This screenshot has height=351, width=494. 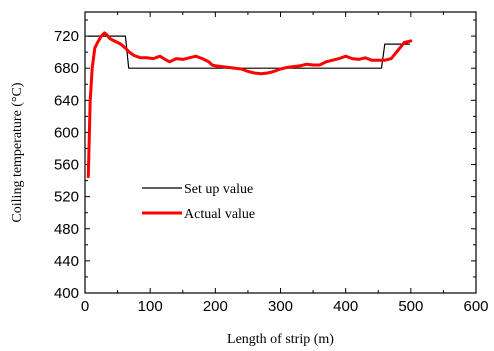 I want to click on x-tick-label: 400, so click(x=345, y=306).